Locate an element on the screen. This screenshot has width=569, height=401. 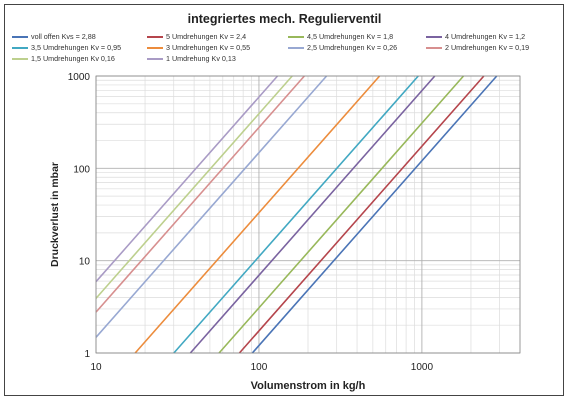
legend-label: 1,5 Umdrehungen Kv 0,16 is located at coordinates (73, 58).